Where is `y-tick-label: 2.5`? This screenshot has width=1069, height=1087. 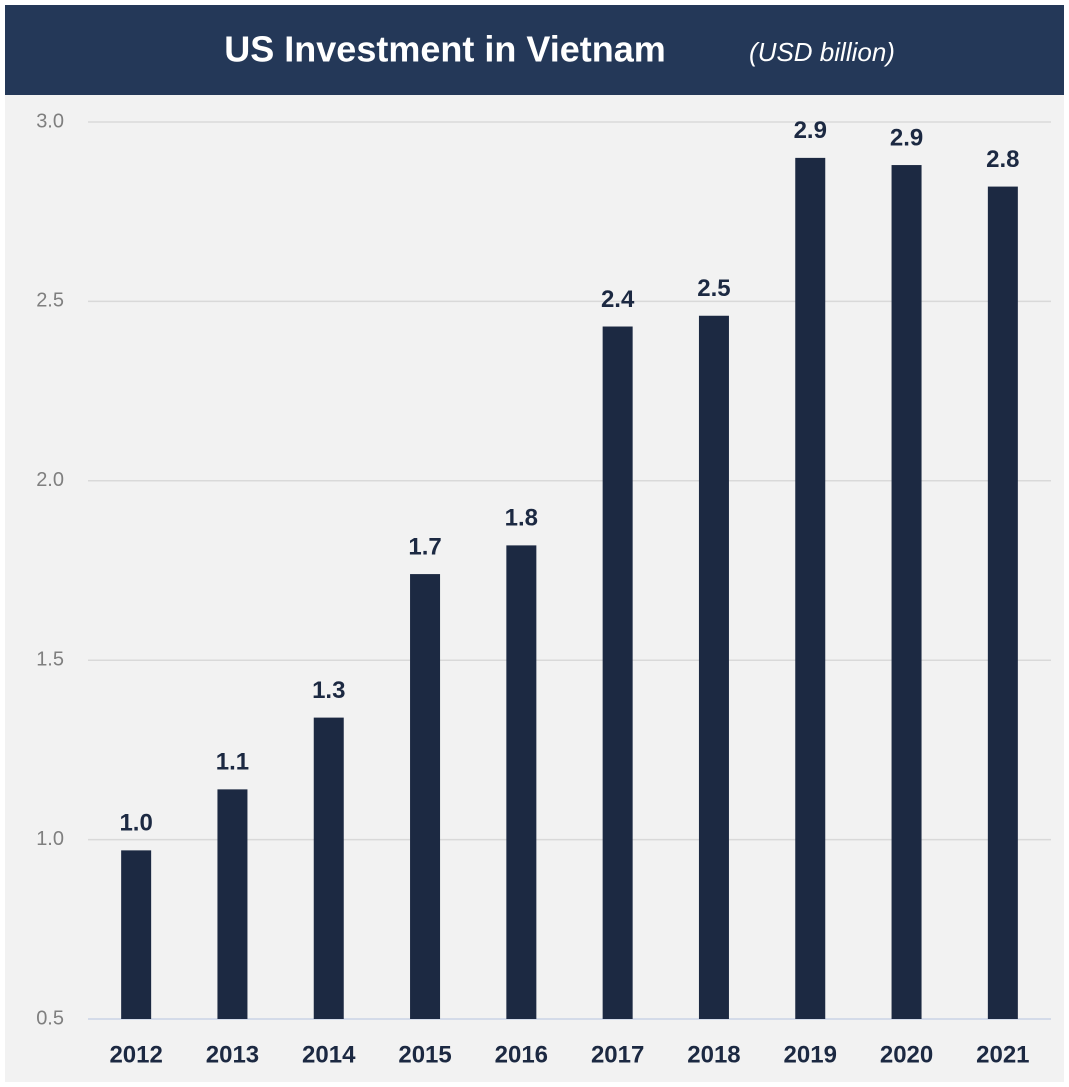
y-tick-label: 2.5 is located at coordinates (50, 301).